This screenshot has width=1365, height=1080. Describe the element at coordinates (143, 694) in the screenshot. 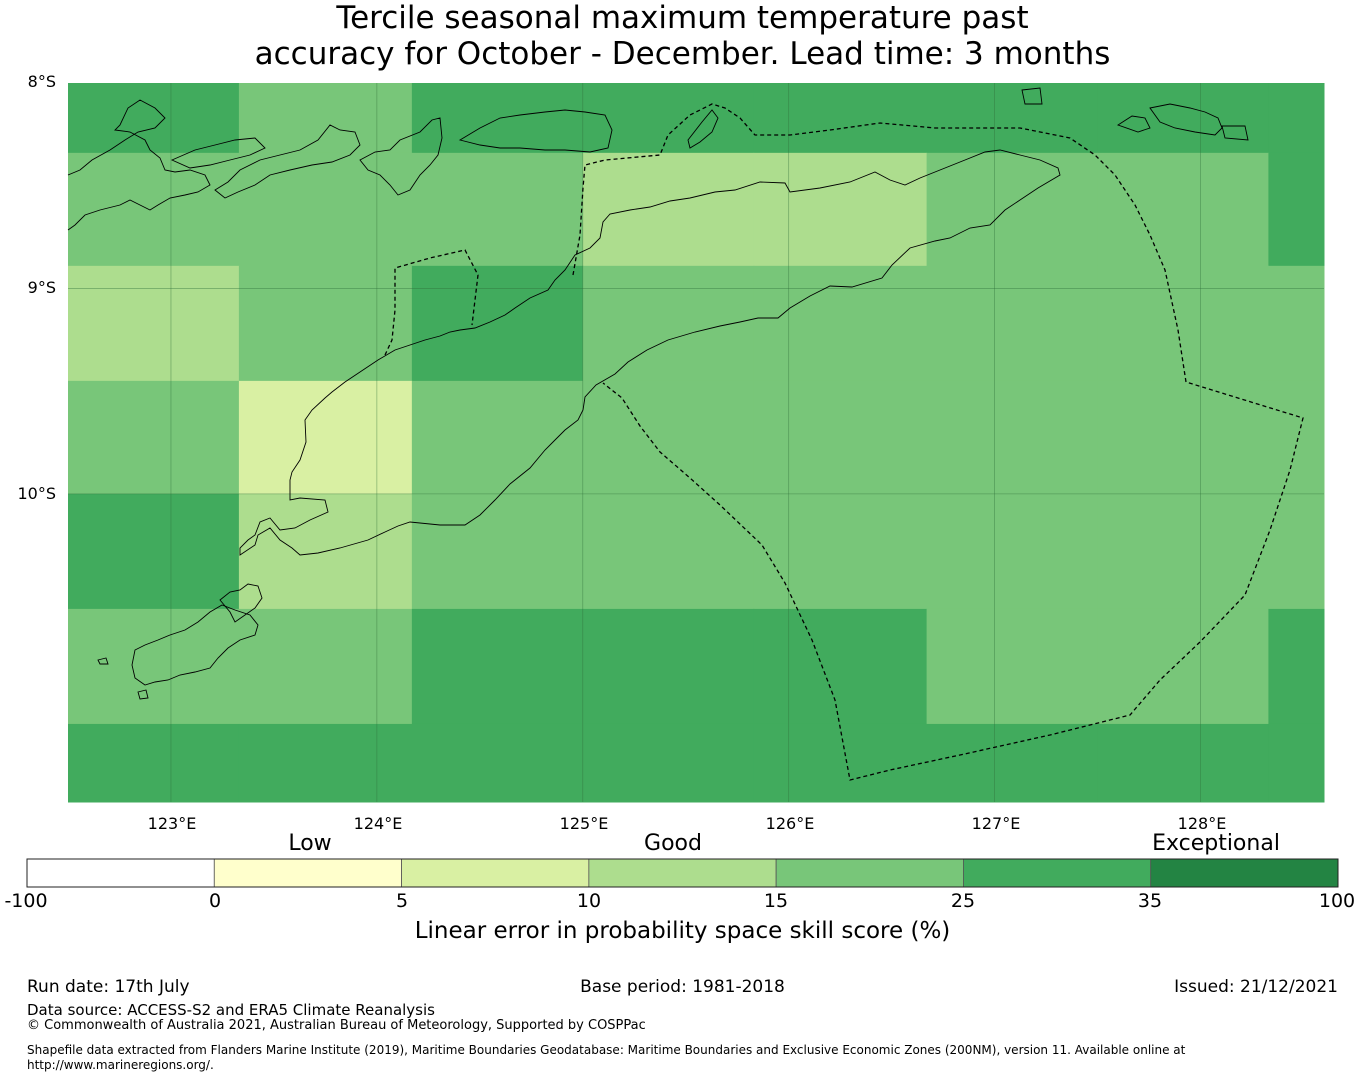

I see `small-island-coastline` at that location.